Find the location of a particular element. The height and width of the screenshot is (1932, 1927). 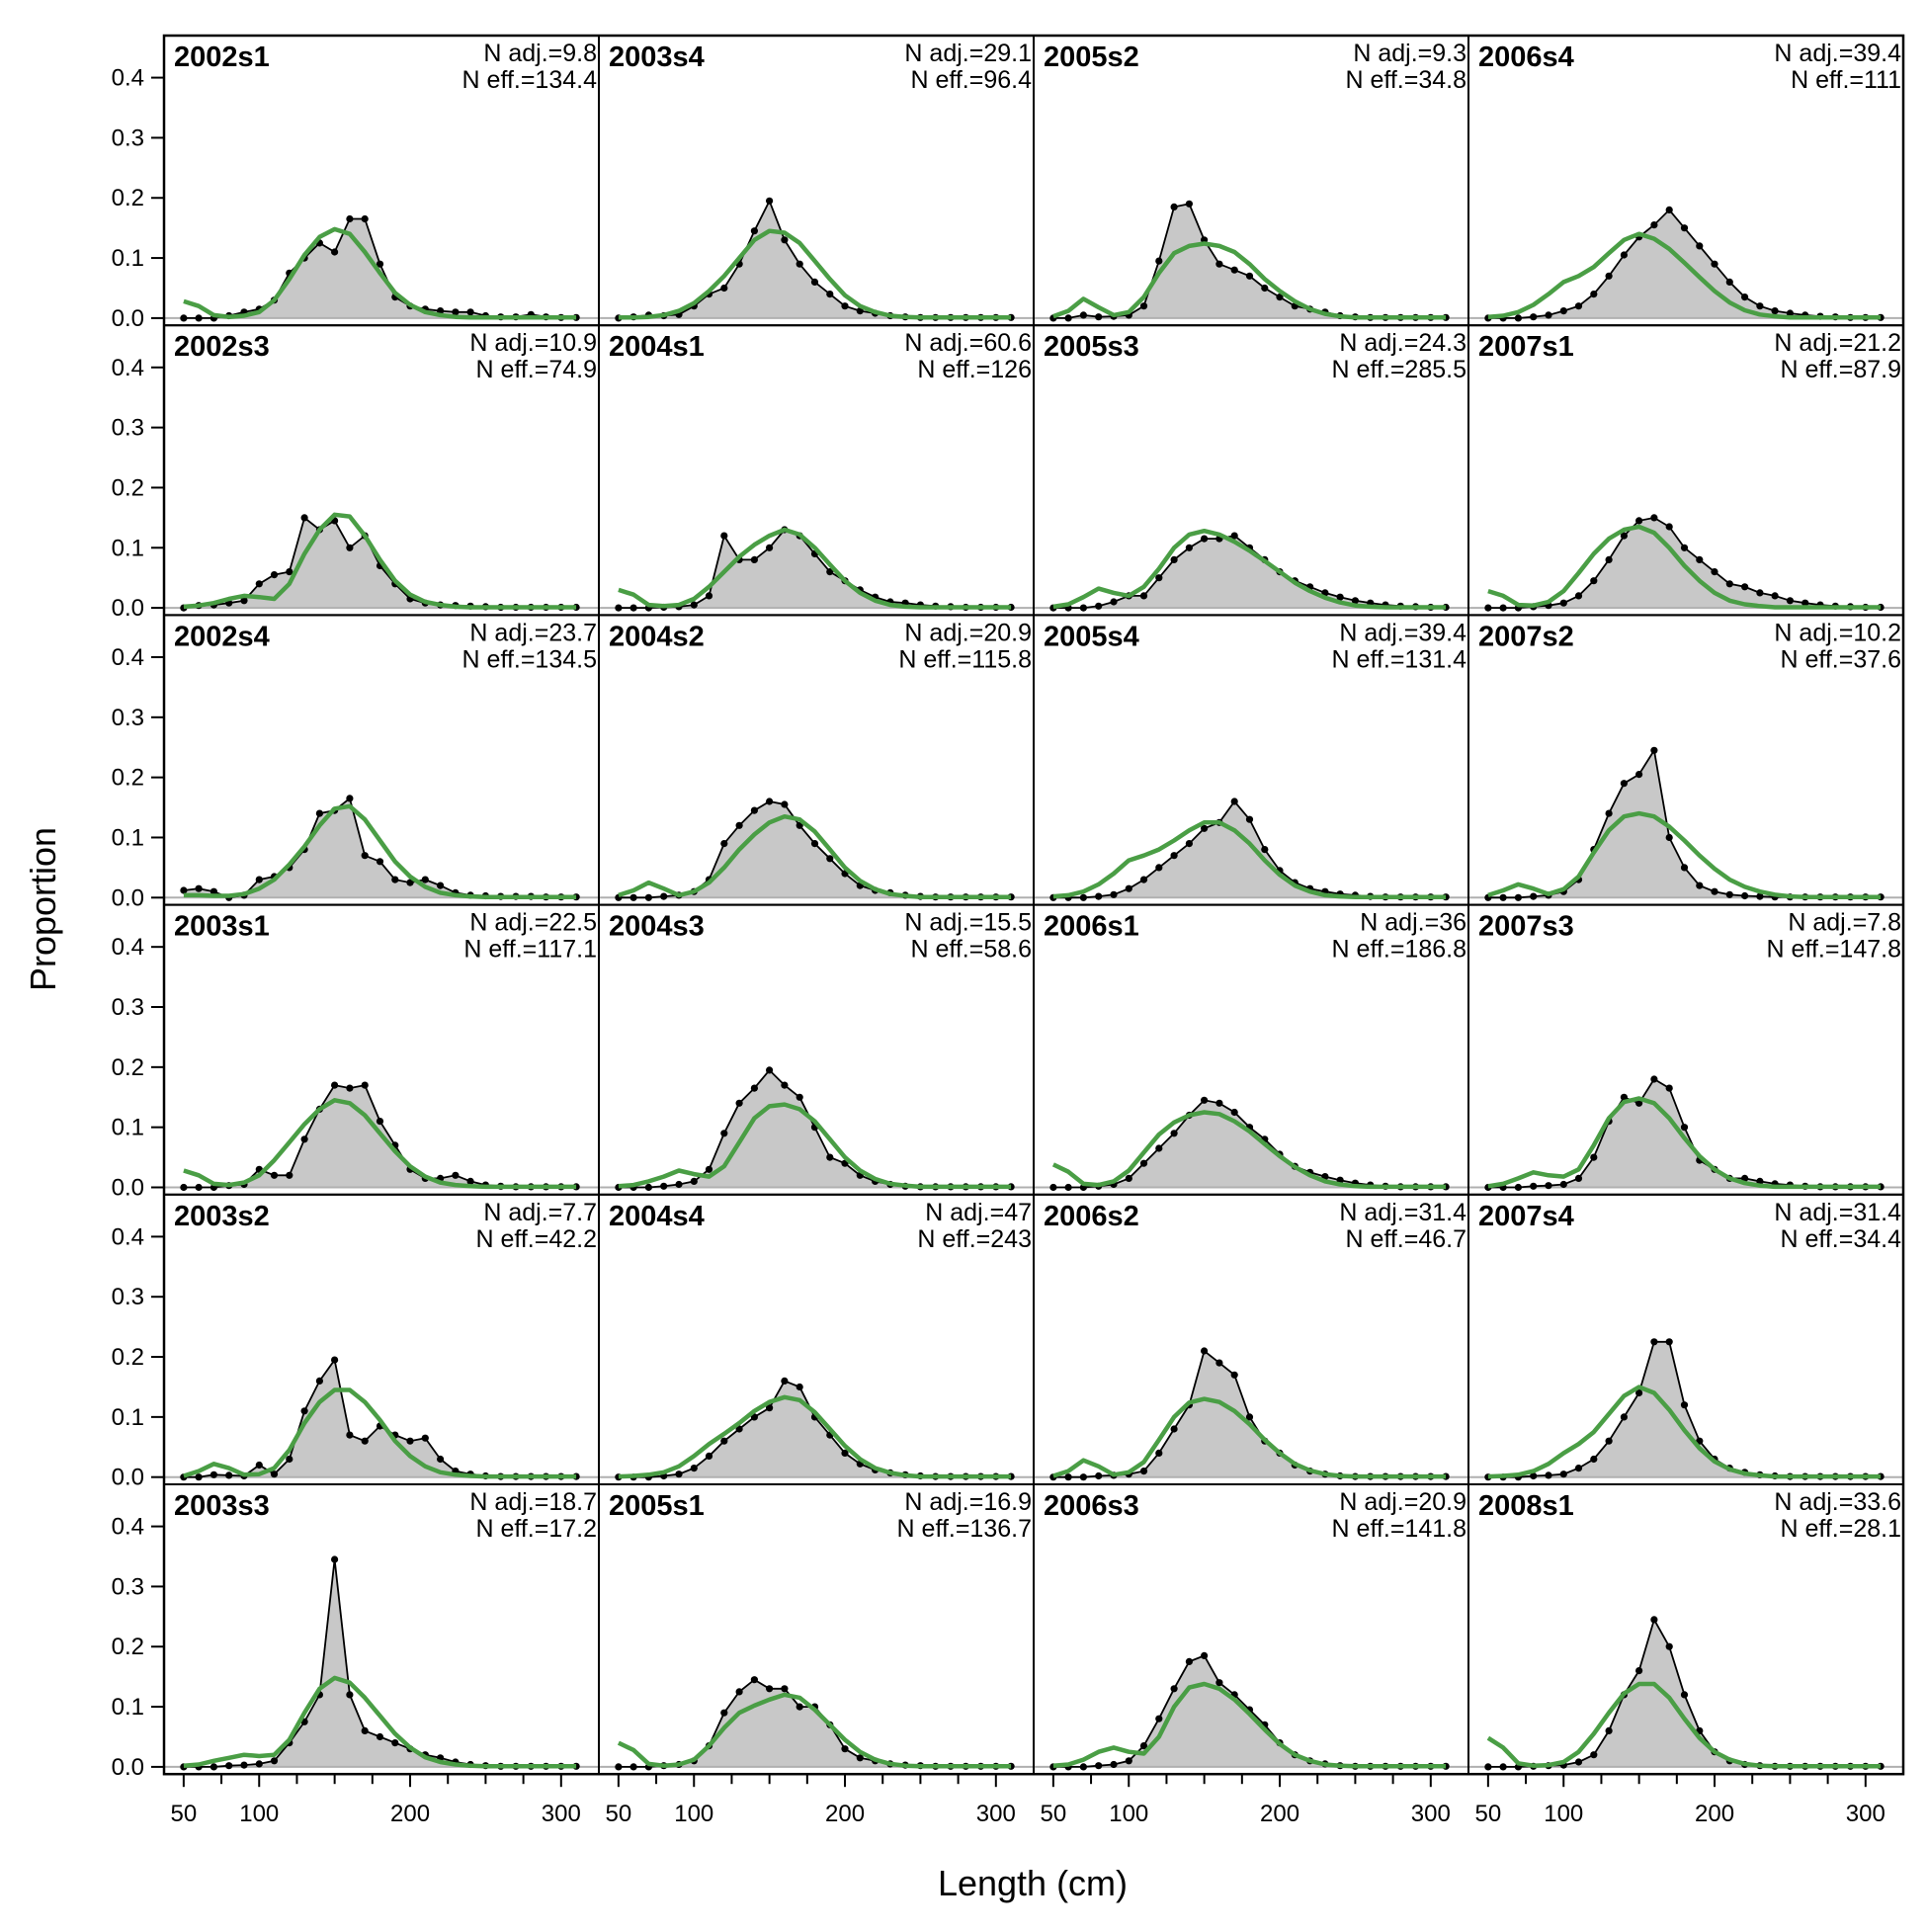

panel-title: 2003s3 is located at coordinates (222, 1506).